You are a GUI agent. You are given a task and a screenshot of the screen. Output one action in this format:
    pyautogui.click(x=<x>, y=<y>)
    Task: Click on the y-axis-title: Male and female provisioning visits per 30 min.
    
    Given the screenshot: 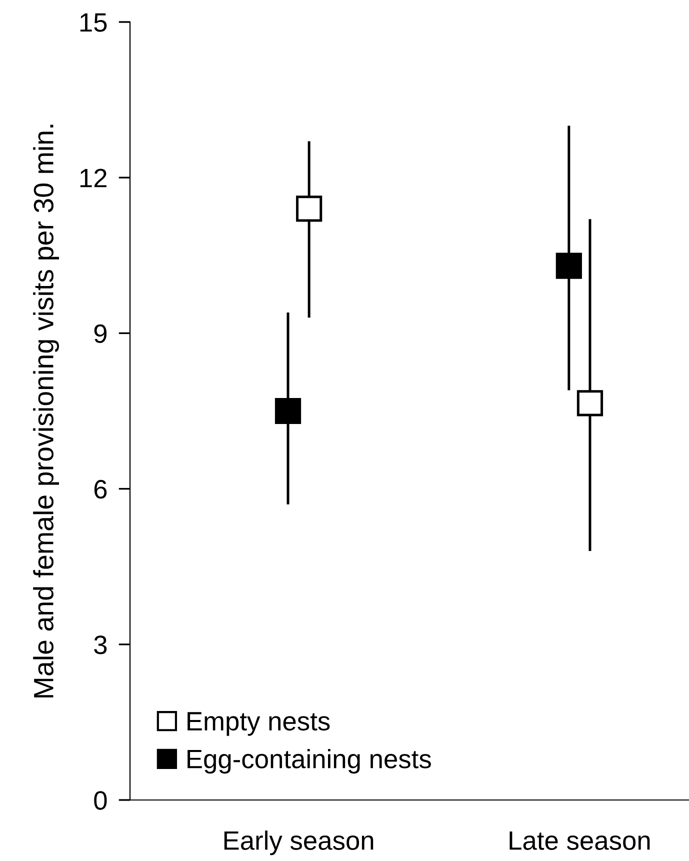 What is the action you would take?
    pyautogui.click(x=46, y=411)
    